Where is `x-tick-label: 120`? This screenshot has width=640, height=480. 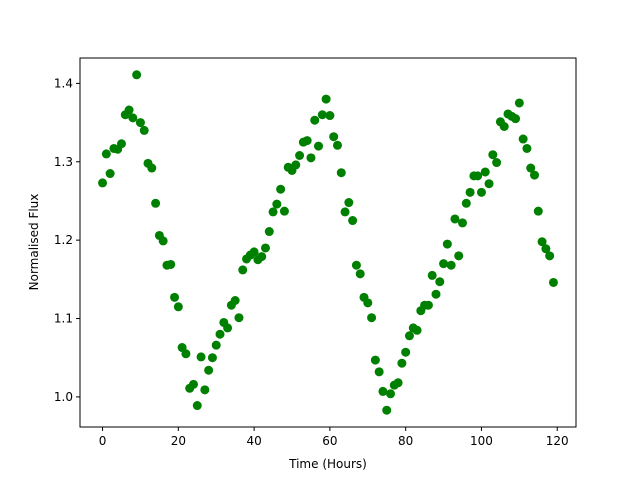
x-tick-label: 120 is located at coordinates (557, 441).